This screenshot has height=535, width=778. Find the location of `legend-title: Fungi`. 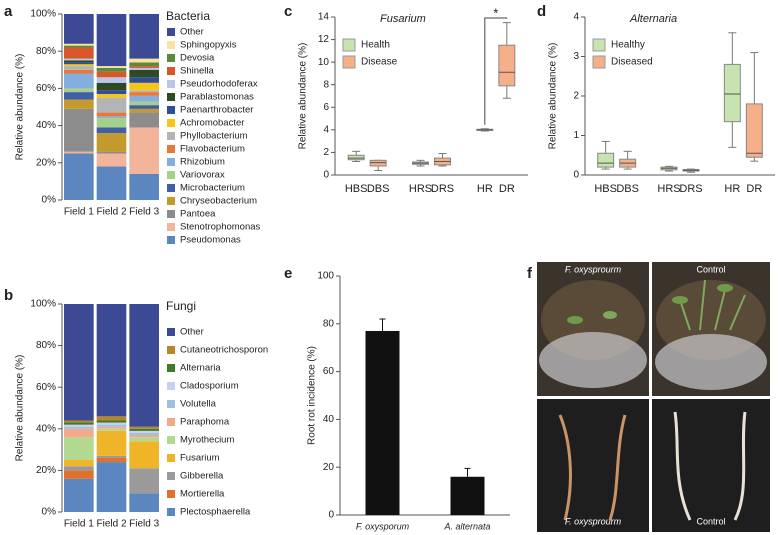

legend-title: Fungi is located at coordinates (181, 306).